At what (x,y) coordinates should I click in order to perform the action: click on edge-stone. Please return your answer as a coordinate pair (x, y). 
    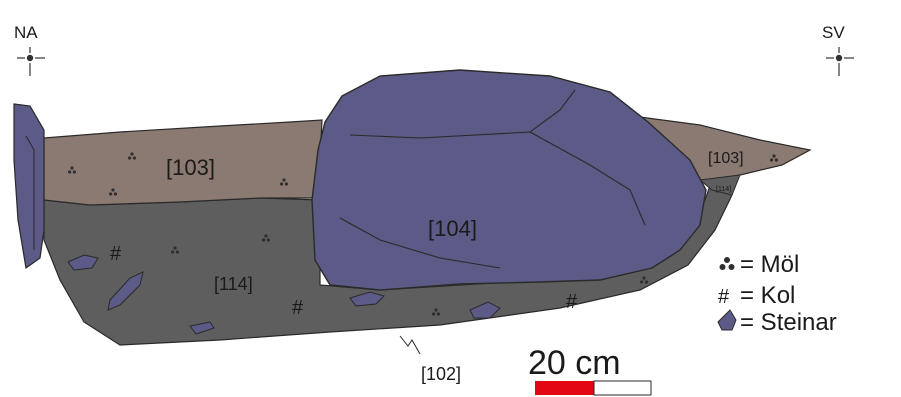
    Looking at the image, I should click on (29, 186).